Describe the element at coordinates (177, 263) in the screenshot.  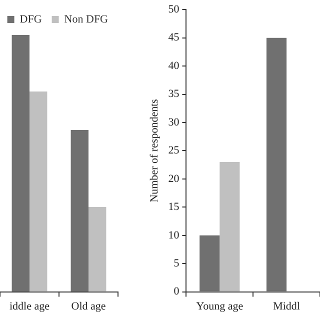
I see `y-tick-label: 5` at that location.